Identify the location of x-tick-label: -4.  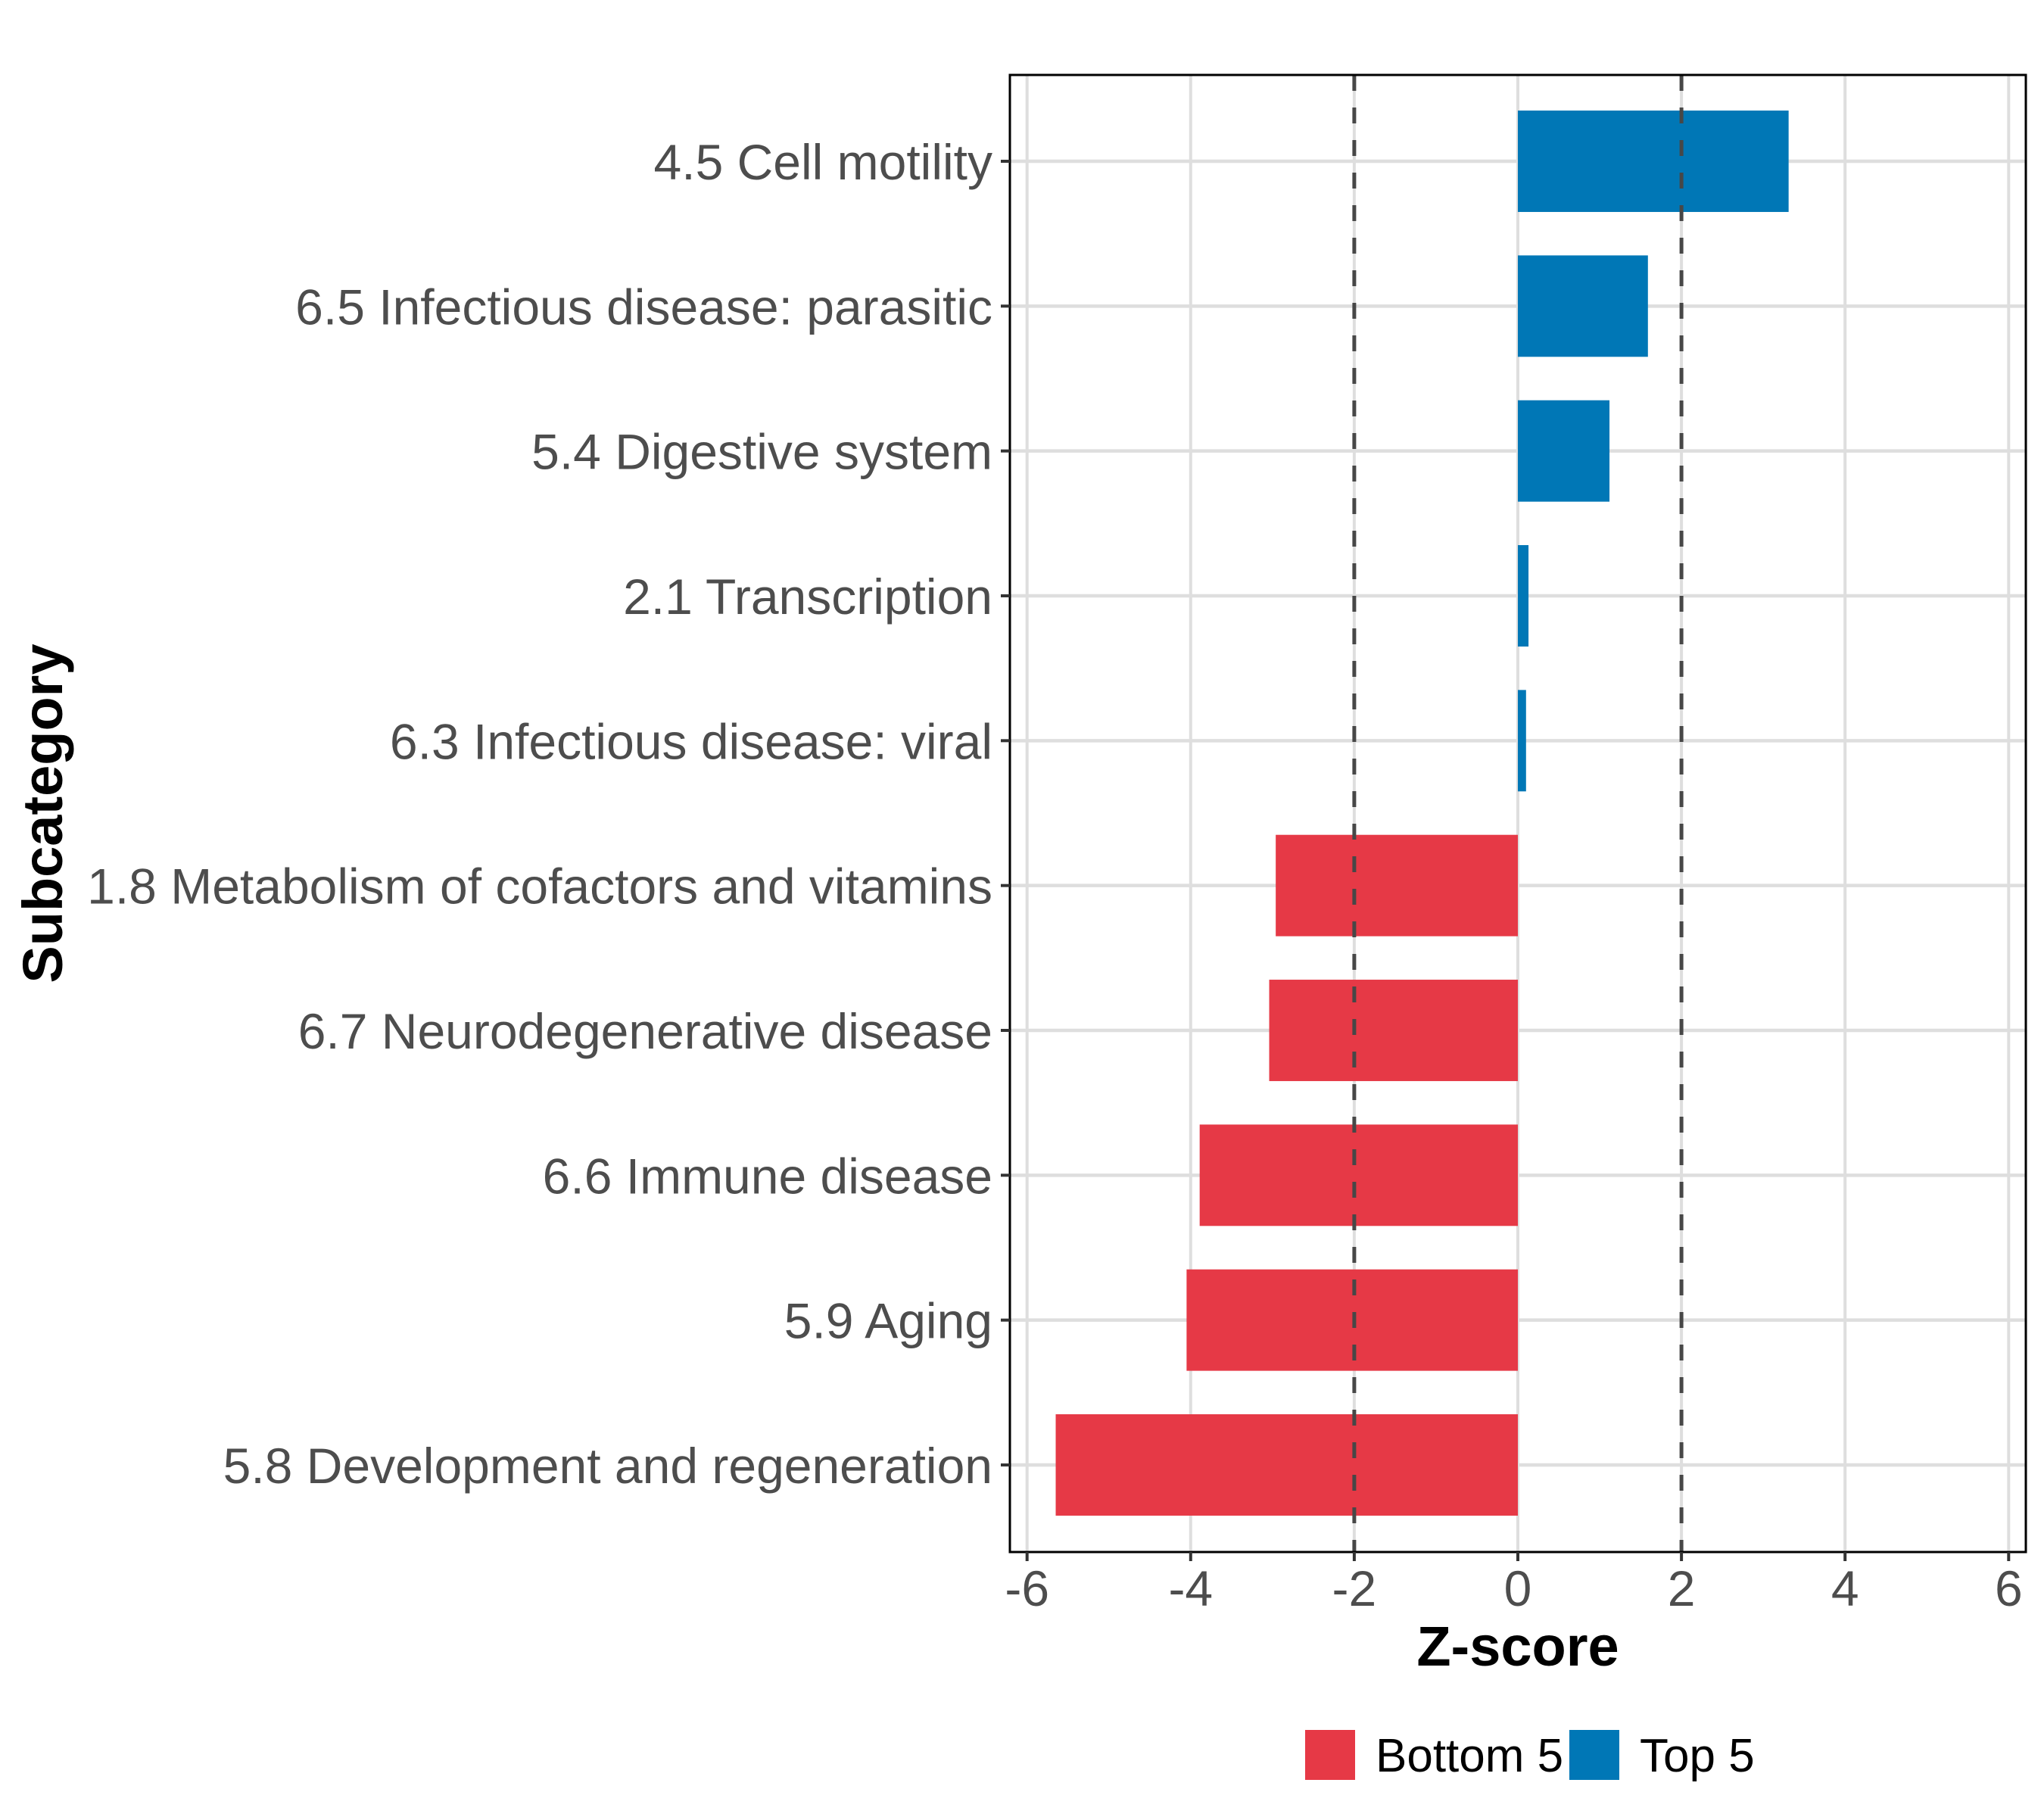
(1190, 1588).